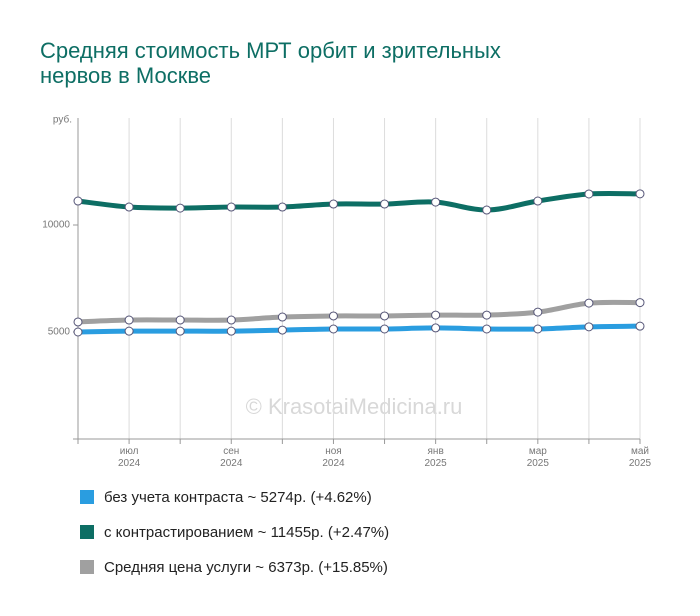 This screenshot has height=616, width=700. I want to click on x-tick-label: мар 2025, so click(538, 457).